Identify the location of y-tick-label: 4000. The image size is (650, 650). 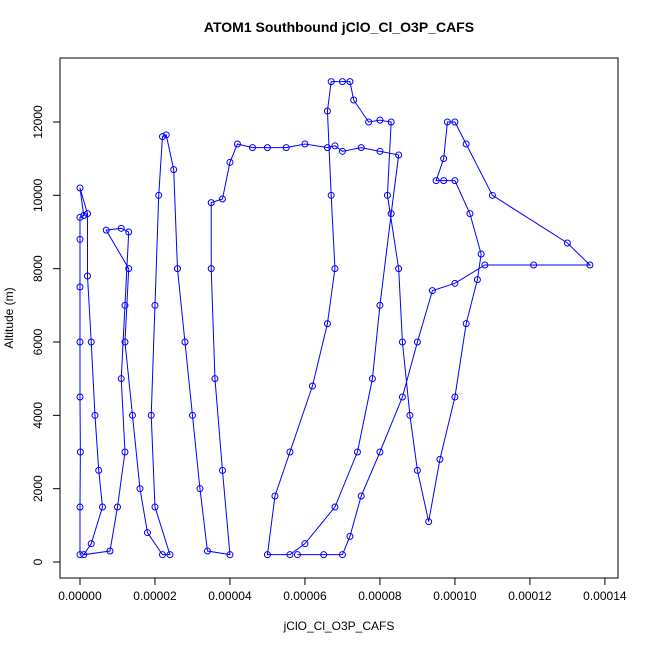
(38, 415).